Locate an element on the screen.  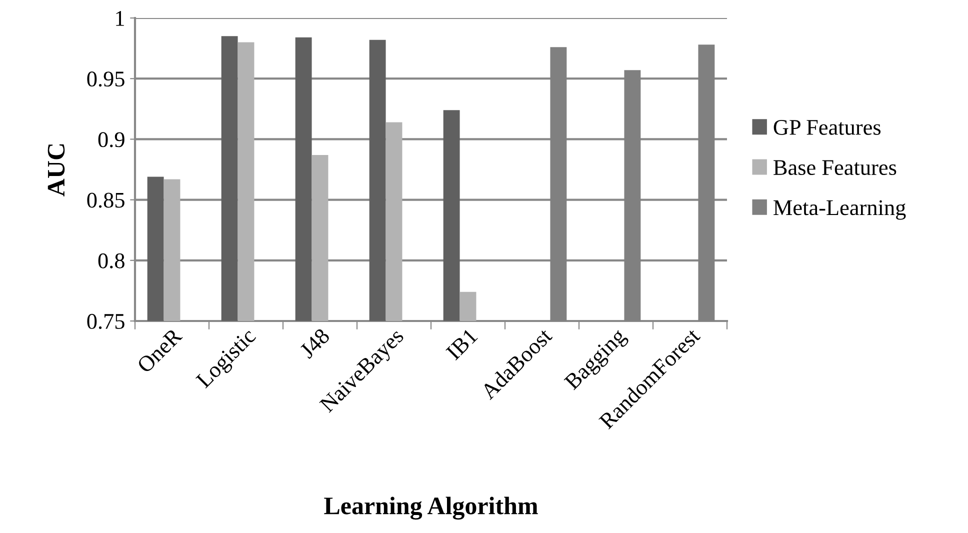
legend-label: Base Features is located at coordinates (835, 168).